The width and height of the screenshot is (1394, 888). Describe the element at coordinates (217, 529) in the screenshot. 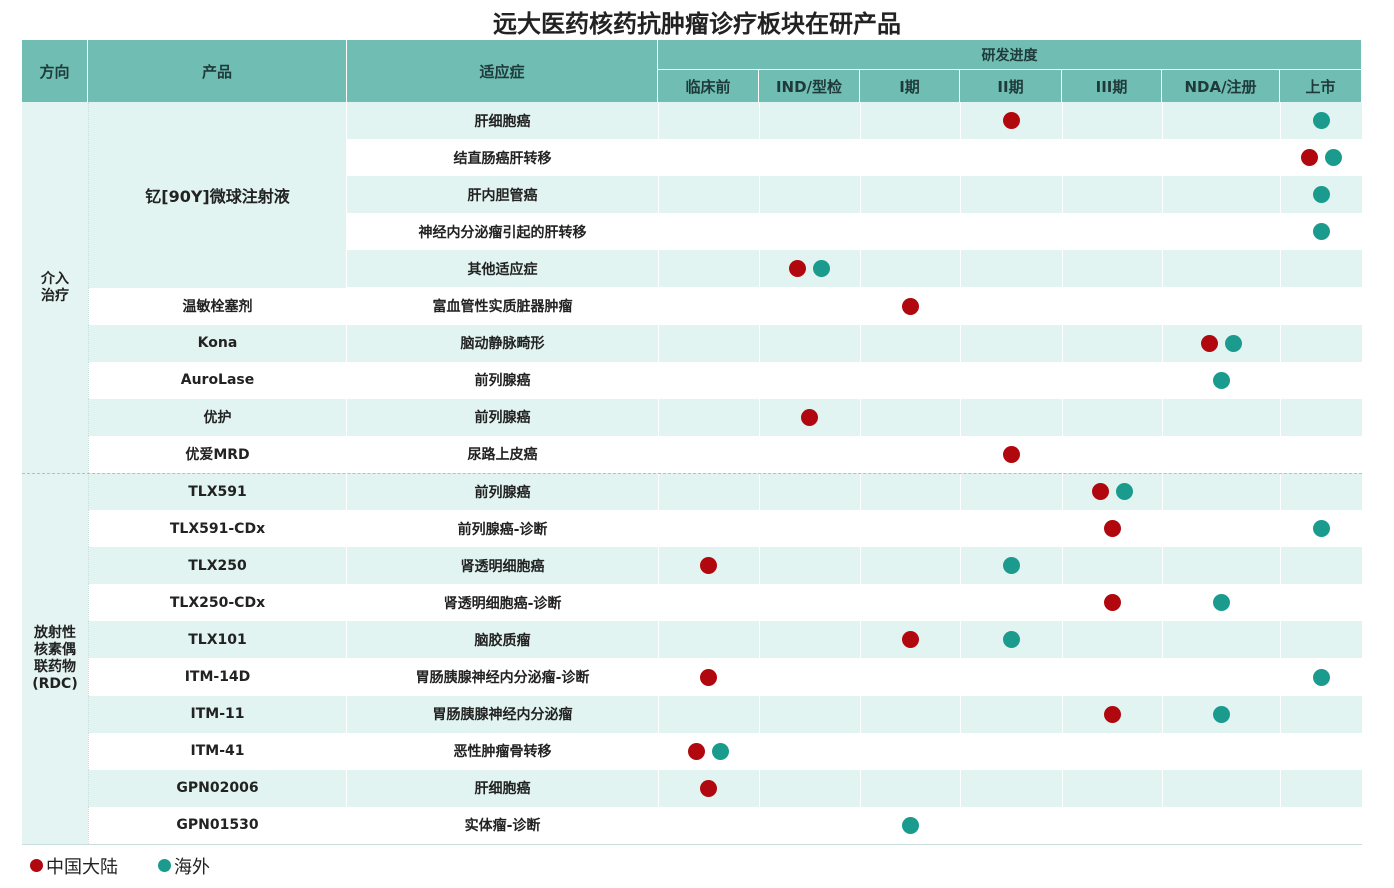

I see `product: TLX591-CDx` at that location.